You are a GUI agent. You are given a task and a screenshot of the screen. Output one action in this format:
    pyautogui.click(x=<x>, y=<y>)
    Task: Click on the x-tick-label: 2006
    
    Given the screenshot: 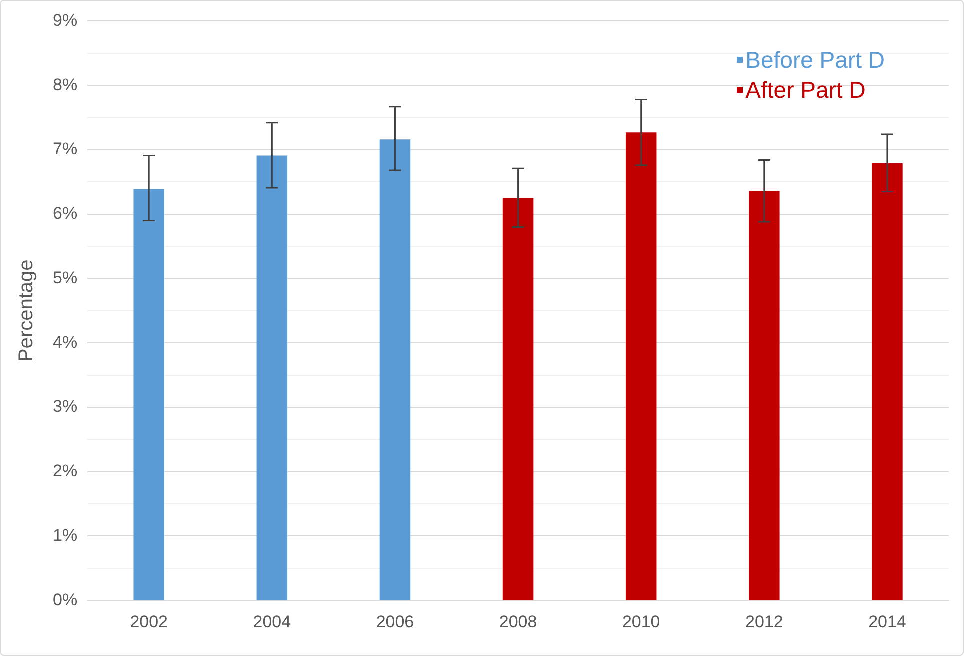 What is the action you would take?
    pyautogui.click(x=395, y=622)
    